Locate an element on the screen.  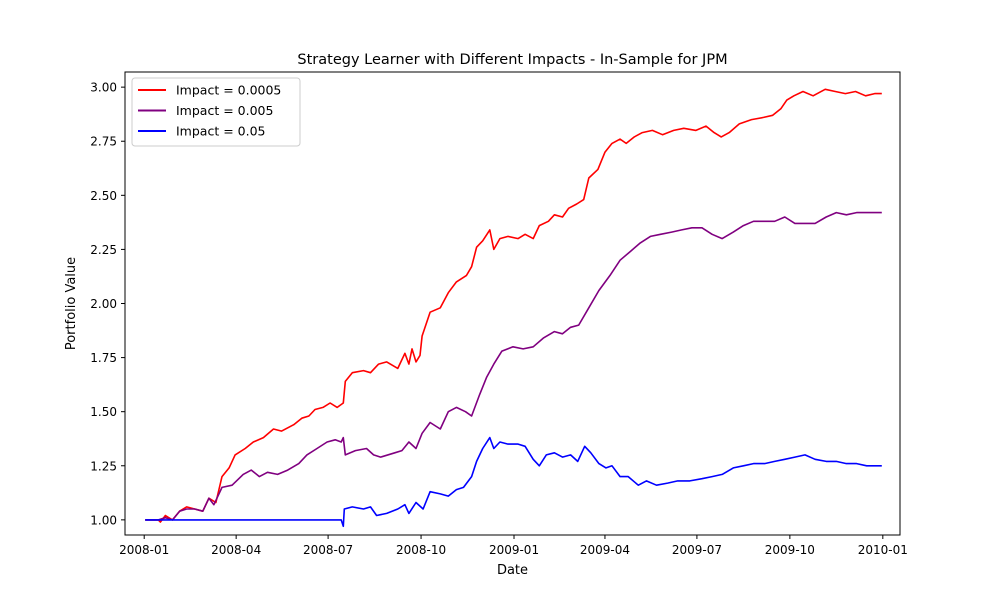
x-tick-label: 2008-07 is located at coordinates (328, 550).